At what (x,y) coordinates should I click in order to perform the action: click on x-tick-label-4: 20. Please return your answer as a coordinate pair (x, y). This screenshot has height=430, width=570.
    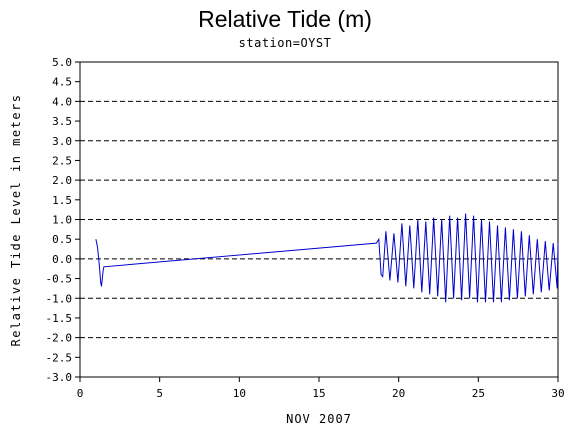
    Looking at the image, I should click on (398, 393).